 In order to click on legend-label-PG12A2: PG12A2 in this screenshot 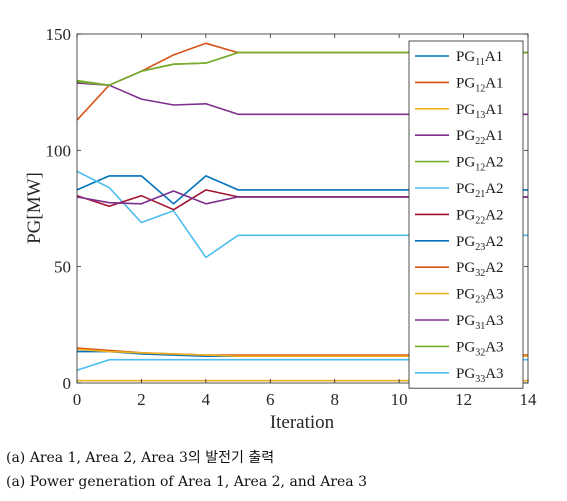, I will do `click(480, 164)`.